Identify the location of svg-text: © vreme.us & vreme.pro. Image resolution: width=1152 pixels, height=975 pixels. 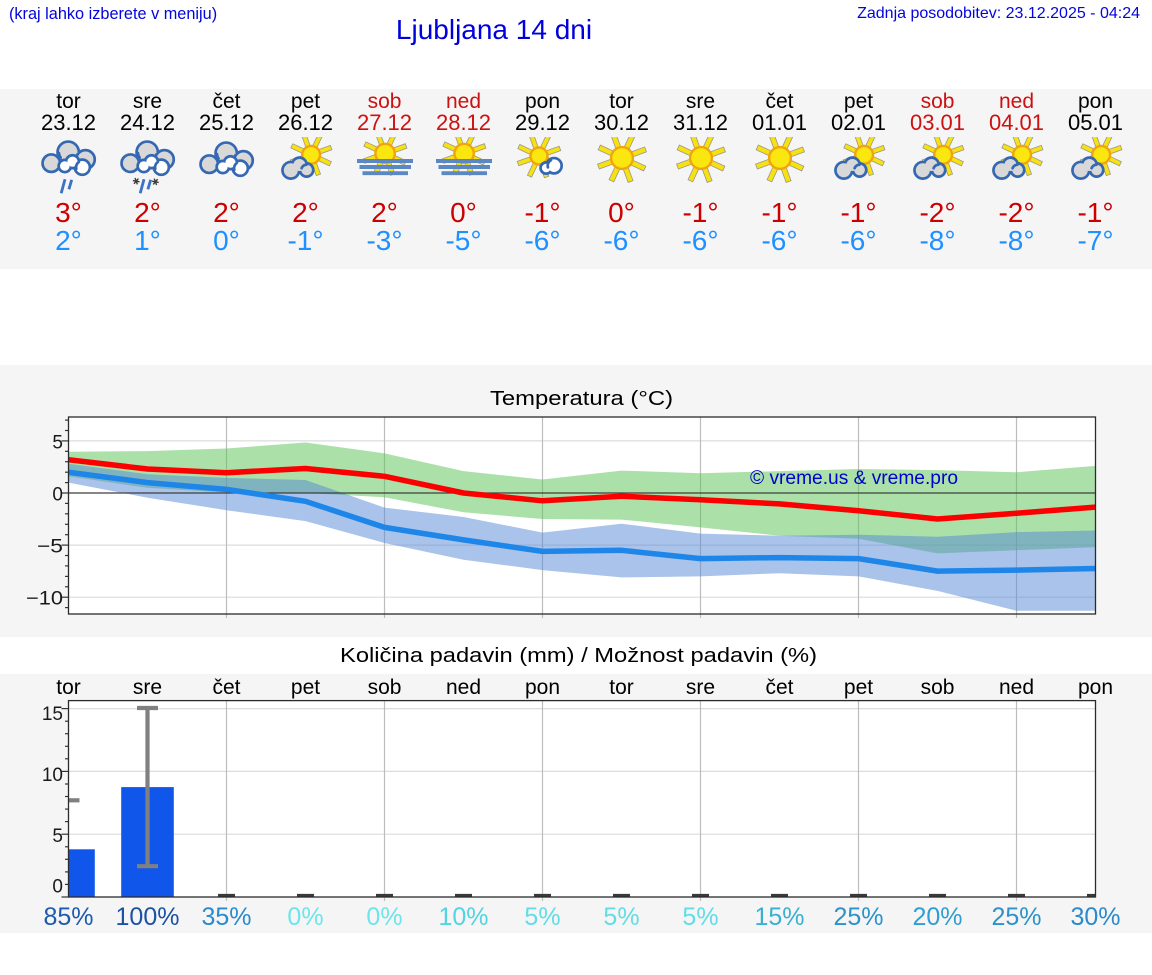
(854, 478).